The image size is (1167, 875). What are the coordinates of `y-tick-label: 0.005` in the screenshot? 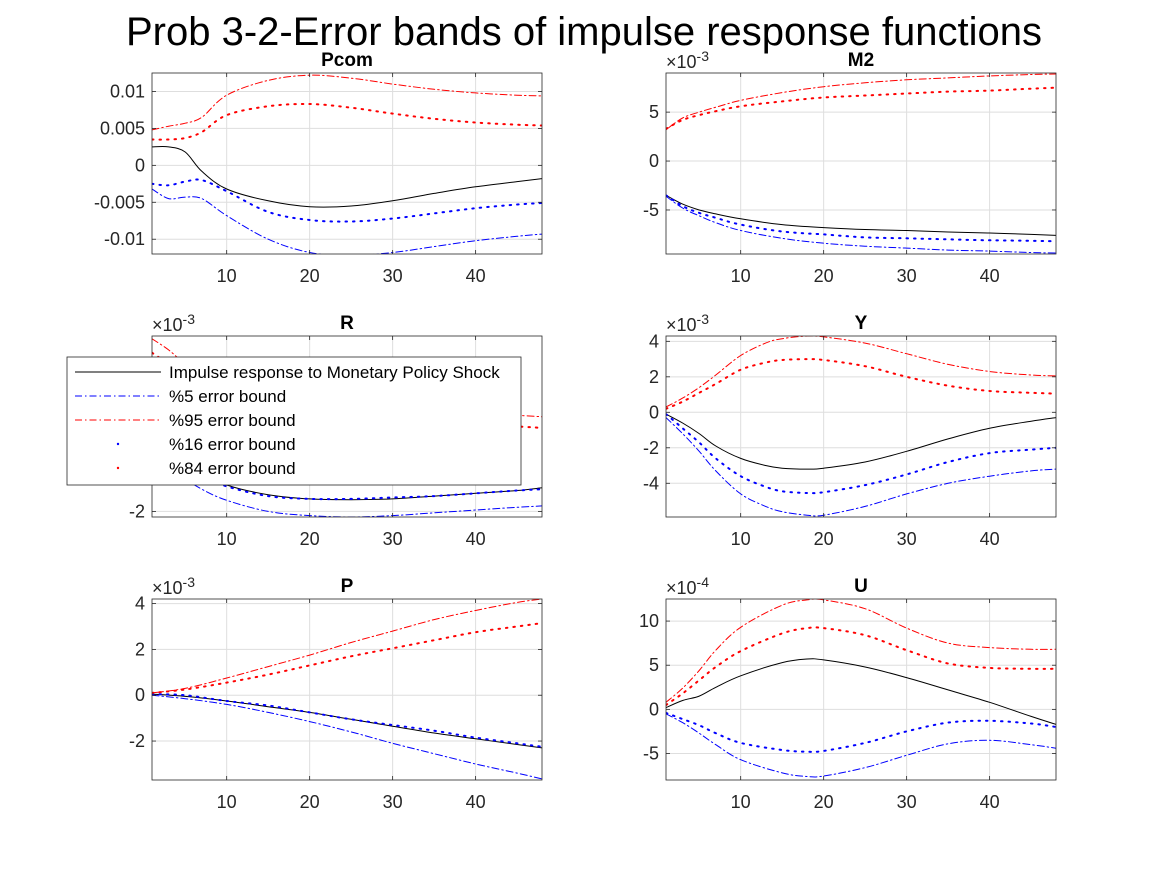 It's located at (122, 128).